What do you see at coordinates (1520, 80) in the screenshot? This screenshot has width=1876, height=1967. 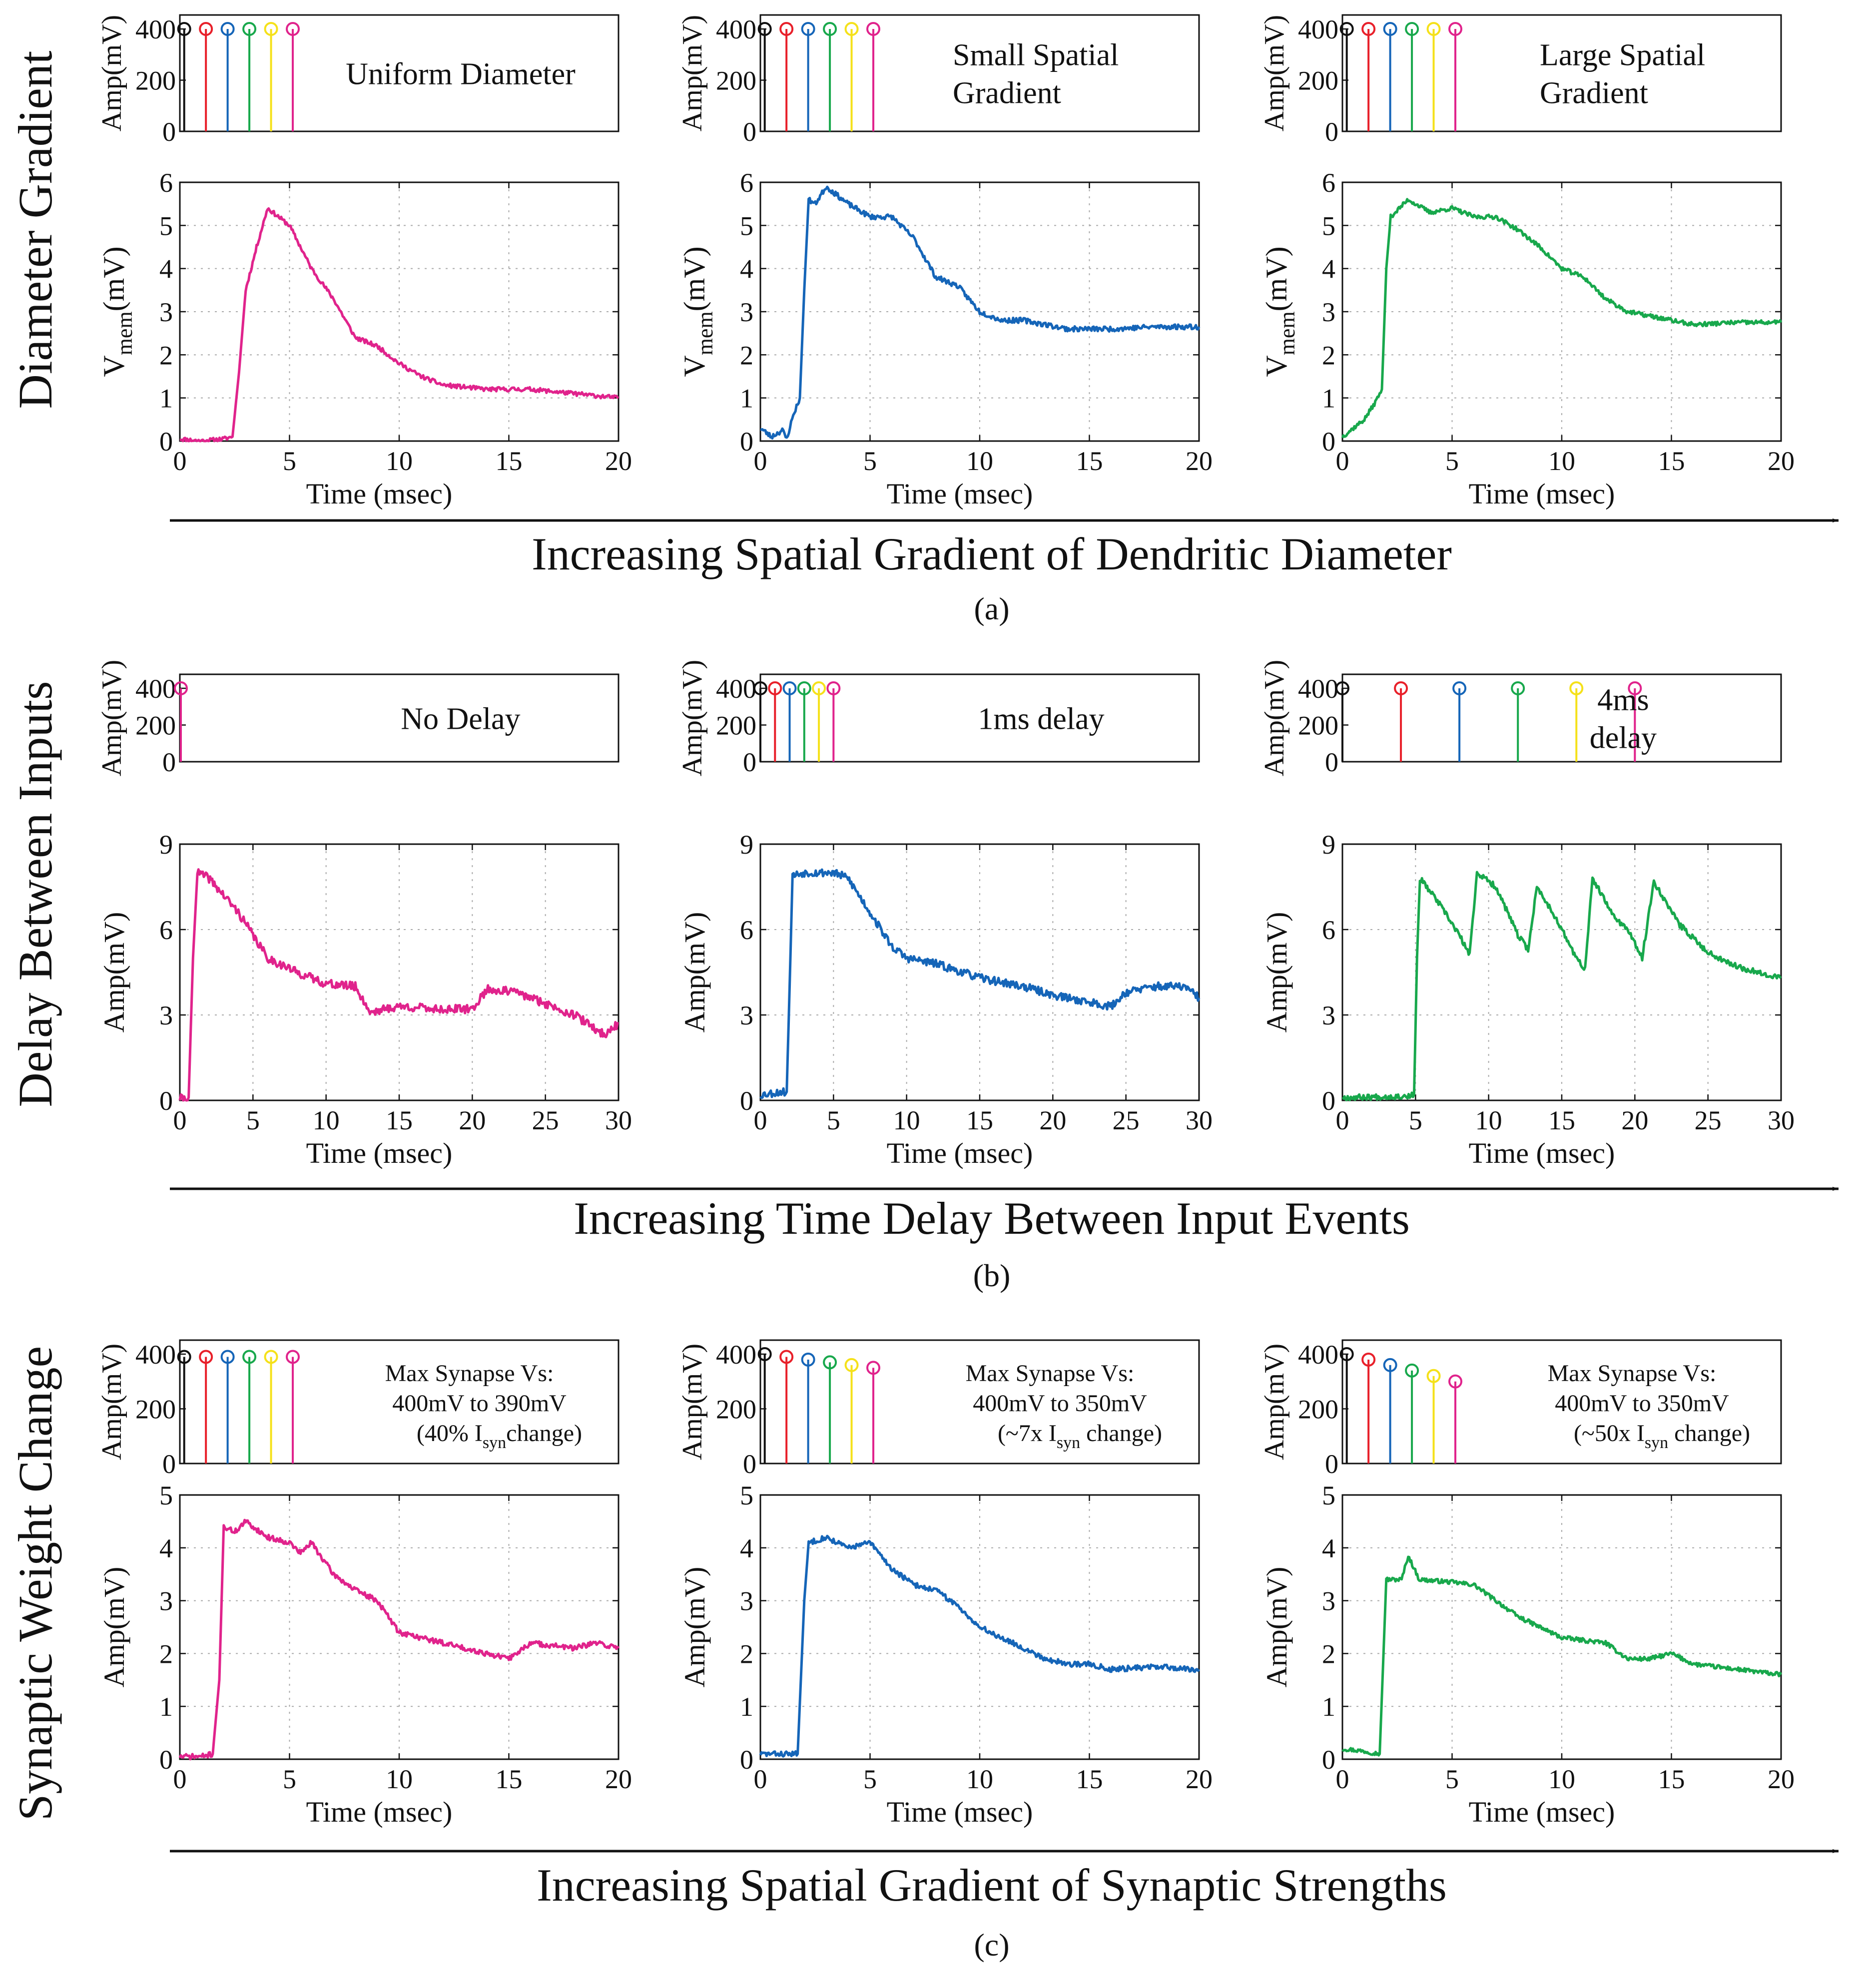 I see `stem-panel-a3-input: 0 200 400 Amp(mV) Large Spatial Gradient` at bounding box center [1520, 80].